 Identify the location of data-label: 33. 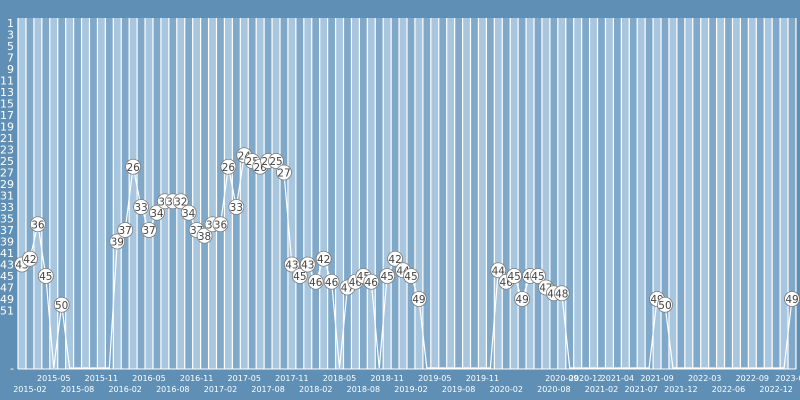
(236, 208).